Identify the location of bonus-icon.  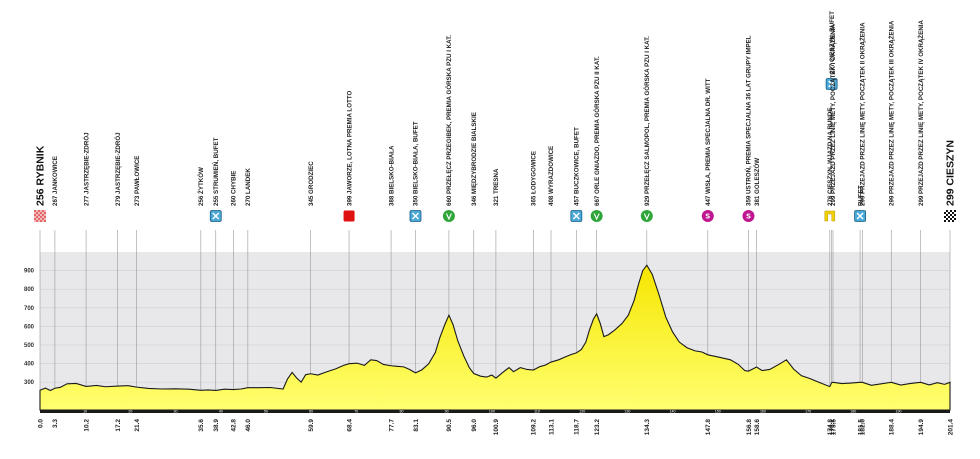
(349, 216).